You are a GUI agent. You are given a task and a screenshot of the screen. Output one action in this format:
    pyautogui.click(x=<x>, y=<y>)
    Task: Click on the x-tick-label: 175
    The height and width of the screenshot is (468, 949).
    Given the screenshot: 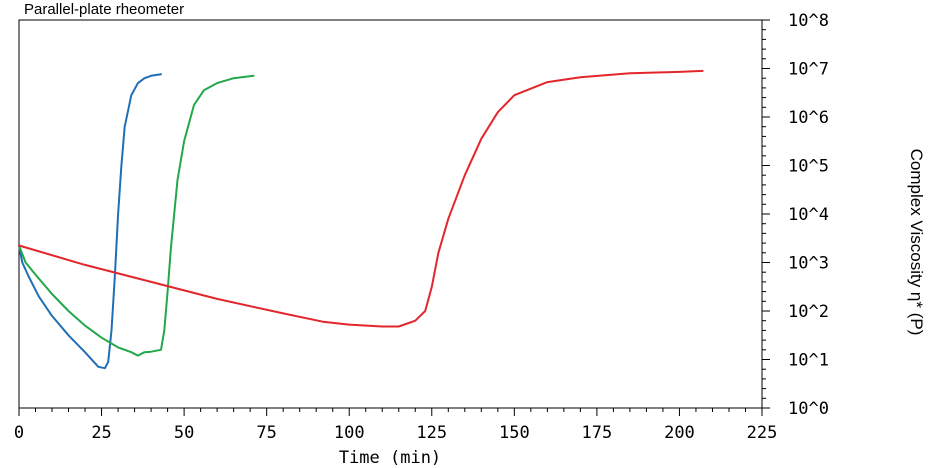 What is the action you would take?
    pyautogui.click(x=597, y=433)
    